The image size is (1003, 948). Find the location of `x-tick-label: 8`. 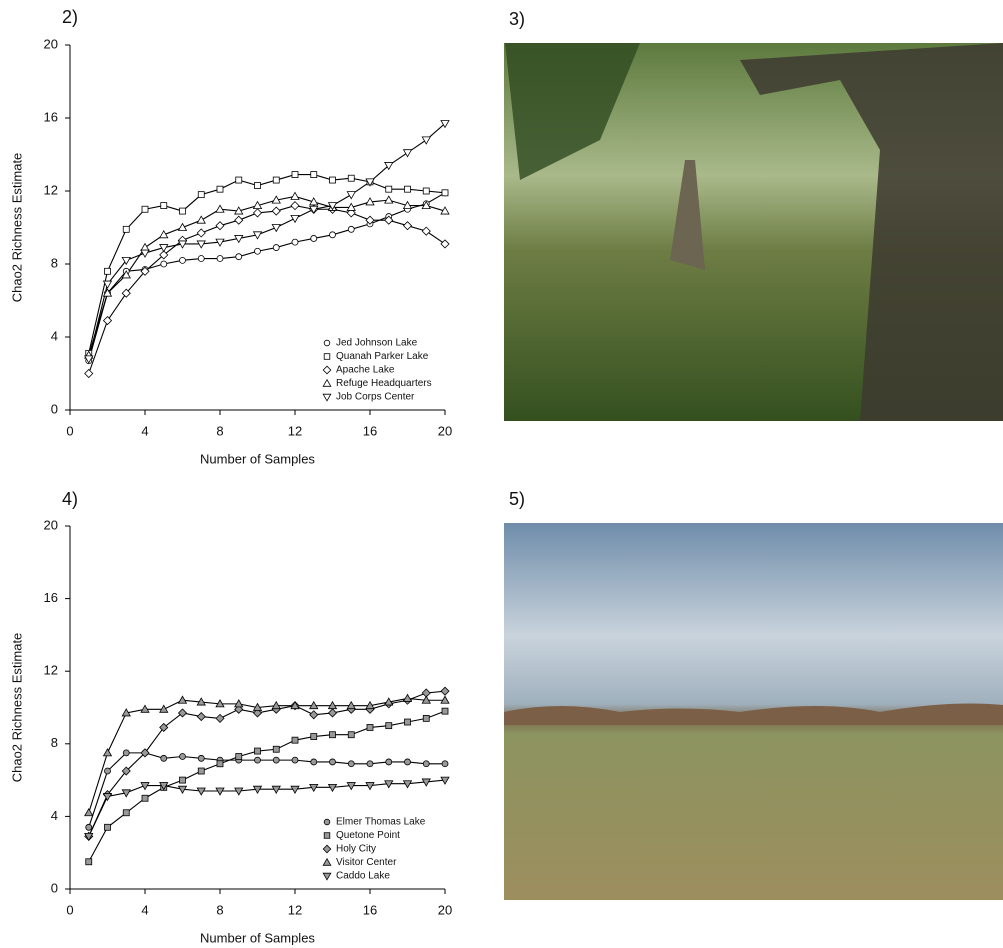

x-tick-label: 8 is located at coordinates (219, 430).